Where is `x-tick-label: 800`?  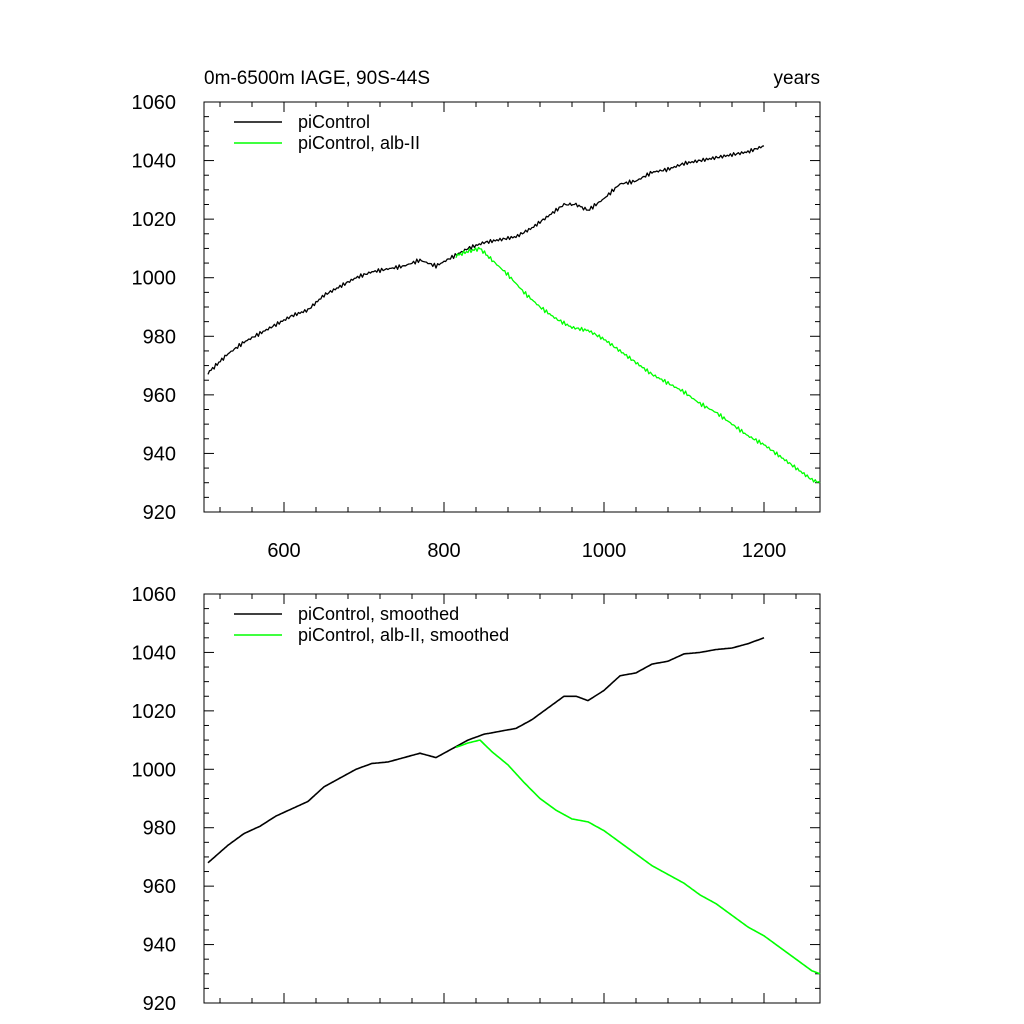 x-tick-label: 800 is located at coordinates (443, 551).